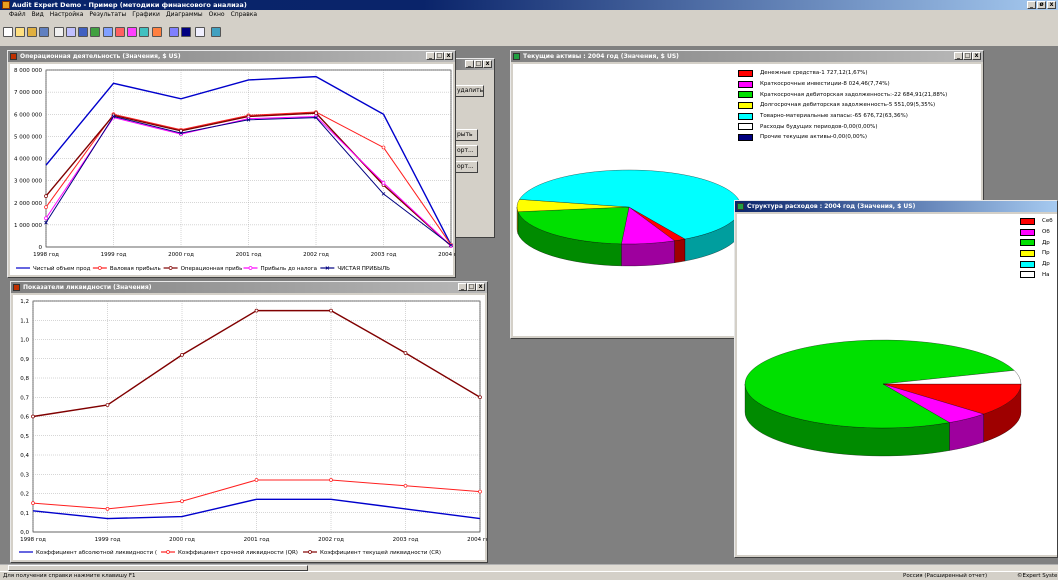 The image size is (1058, 580). What do you see at coordinates (132, 32) in the screenshot?
I see `pie-icon` at bounding box center [132, 32].